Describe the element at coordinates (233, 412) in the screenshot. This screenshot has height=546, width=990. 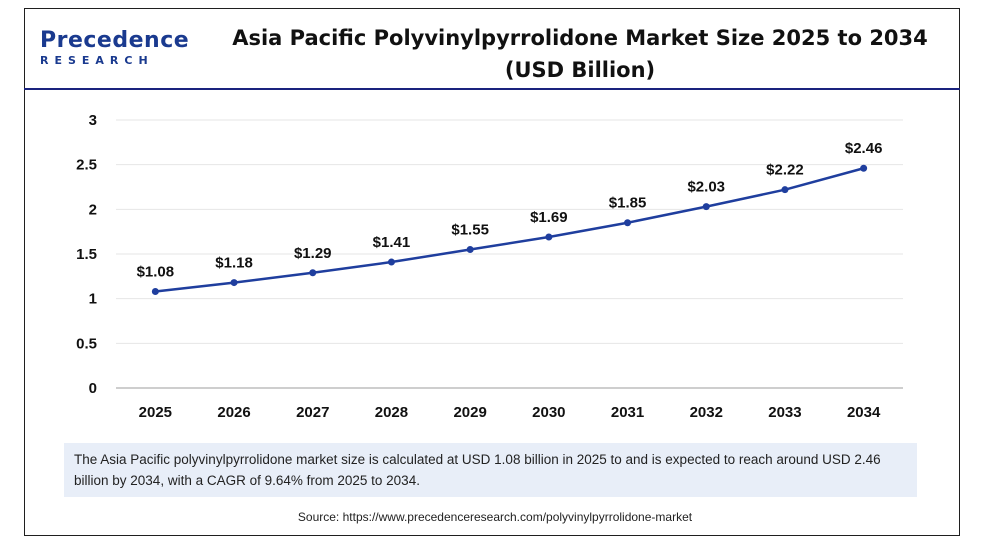
I see `x-tick-label: 2026` at that location.